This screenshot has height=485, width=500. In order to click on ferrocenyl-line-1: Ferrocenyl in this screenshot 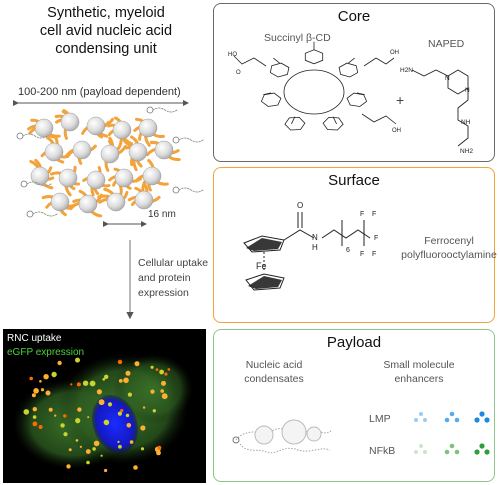, I will do `click(449, 241)`.